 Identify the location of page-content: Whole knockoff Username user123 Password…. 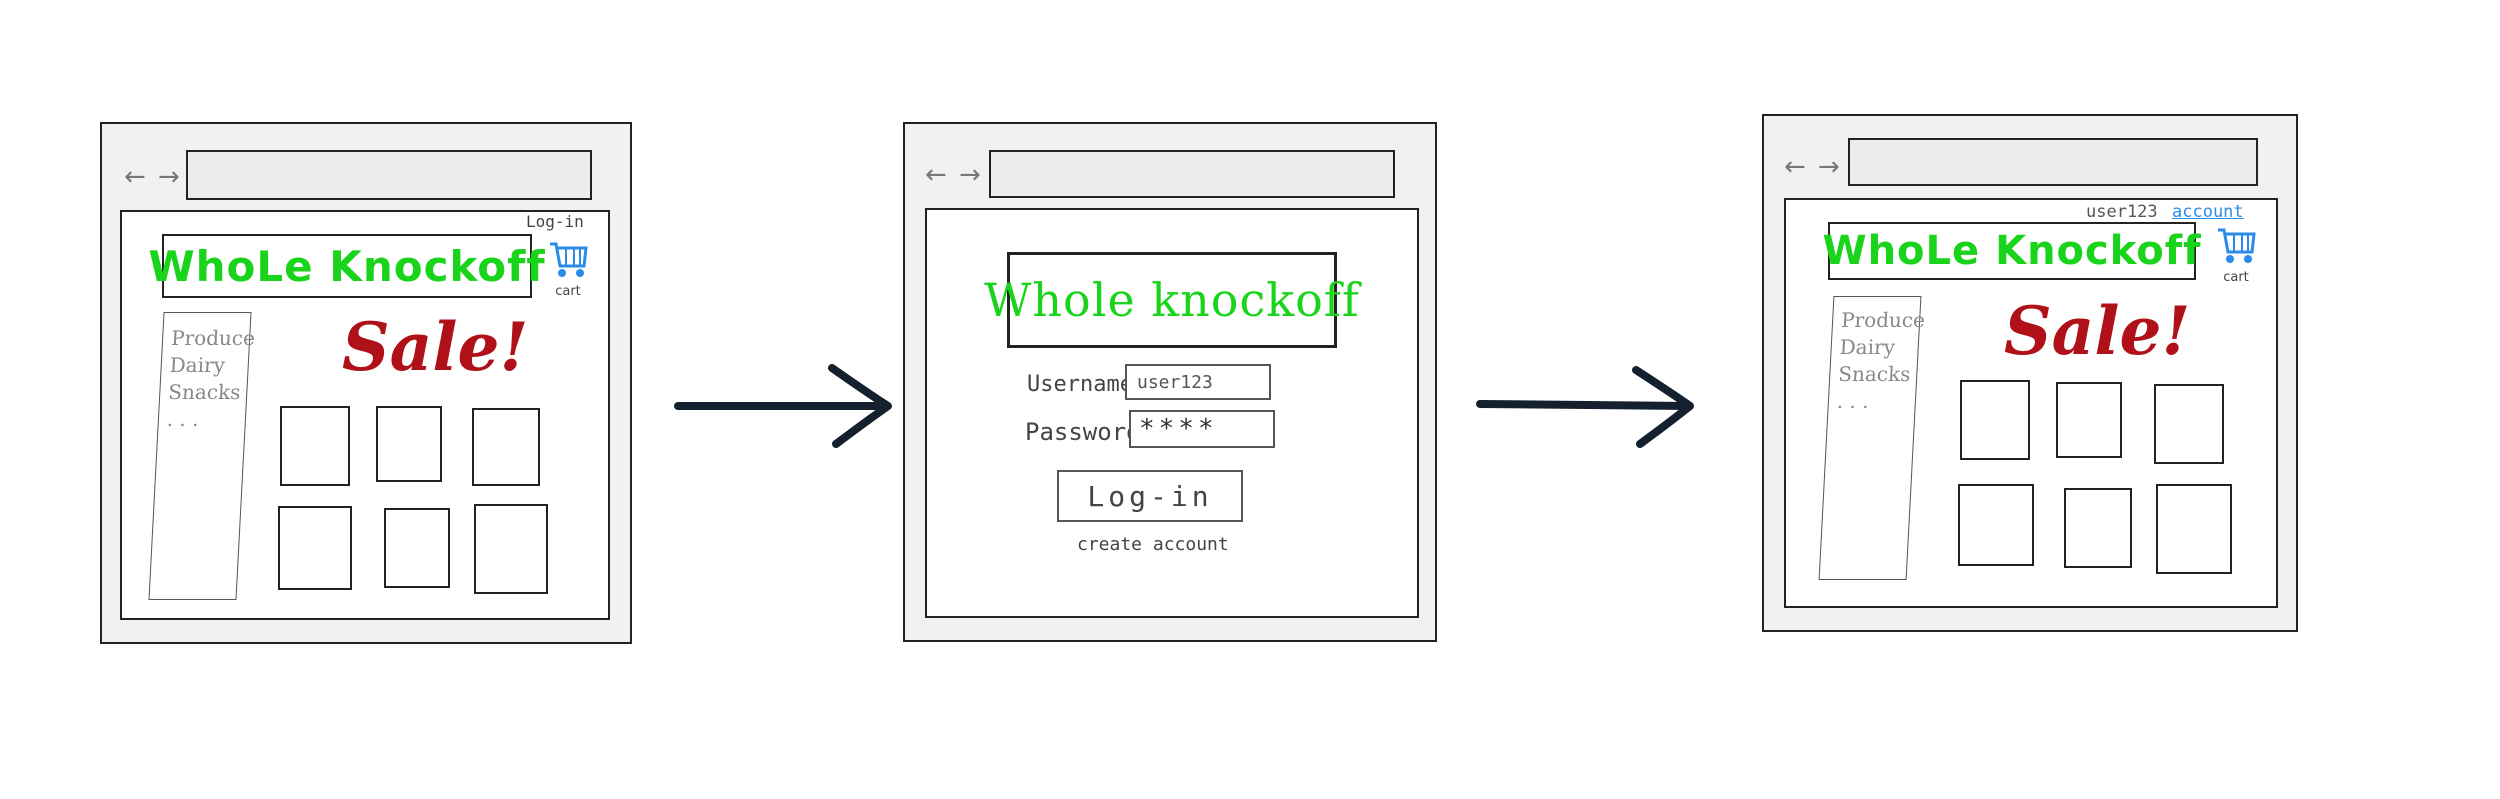
(1172, 413).